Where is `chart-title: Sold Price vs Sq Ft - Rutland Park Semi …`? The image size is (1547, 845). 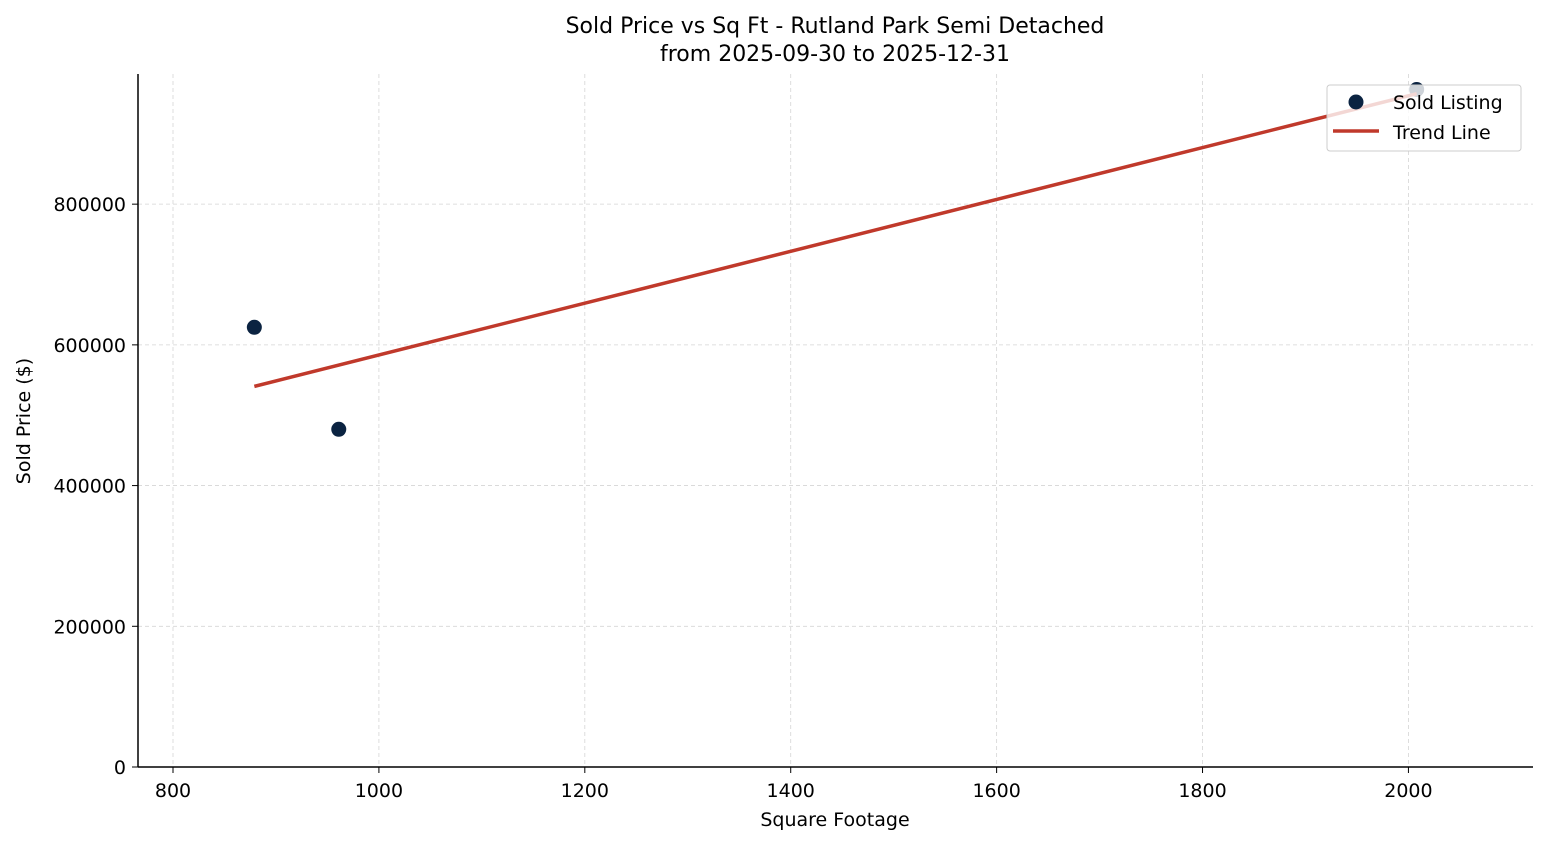 chart-title: Sold Price vs Sq Ft - Rutland Park Semi … is located at coordinates (835, 26).